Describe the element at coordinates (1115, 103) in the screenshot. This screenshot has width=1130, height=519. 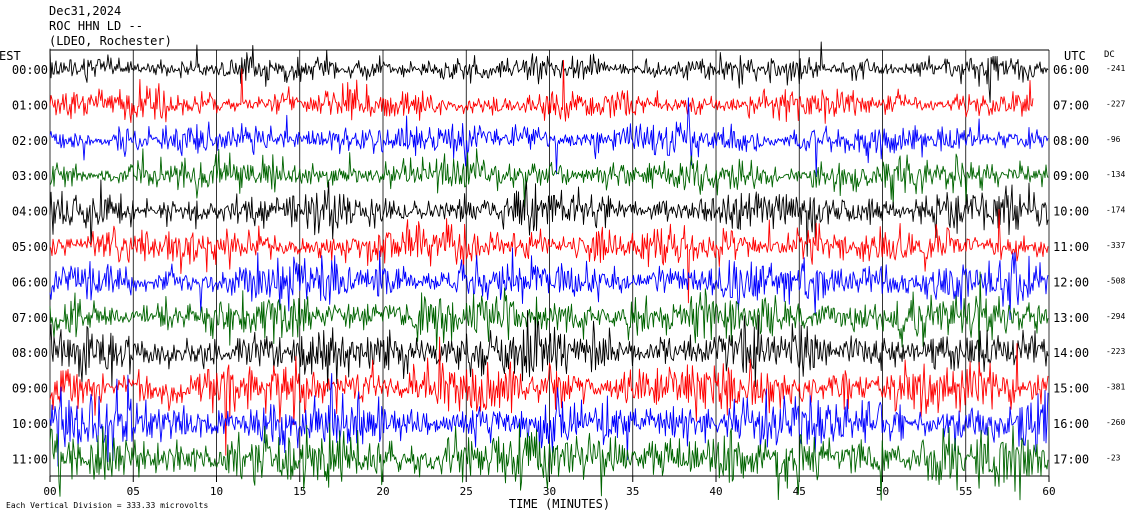
I see `dc-value-label: -227` at that location.